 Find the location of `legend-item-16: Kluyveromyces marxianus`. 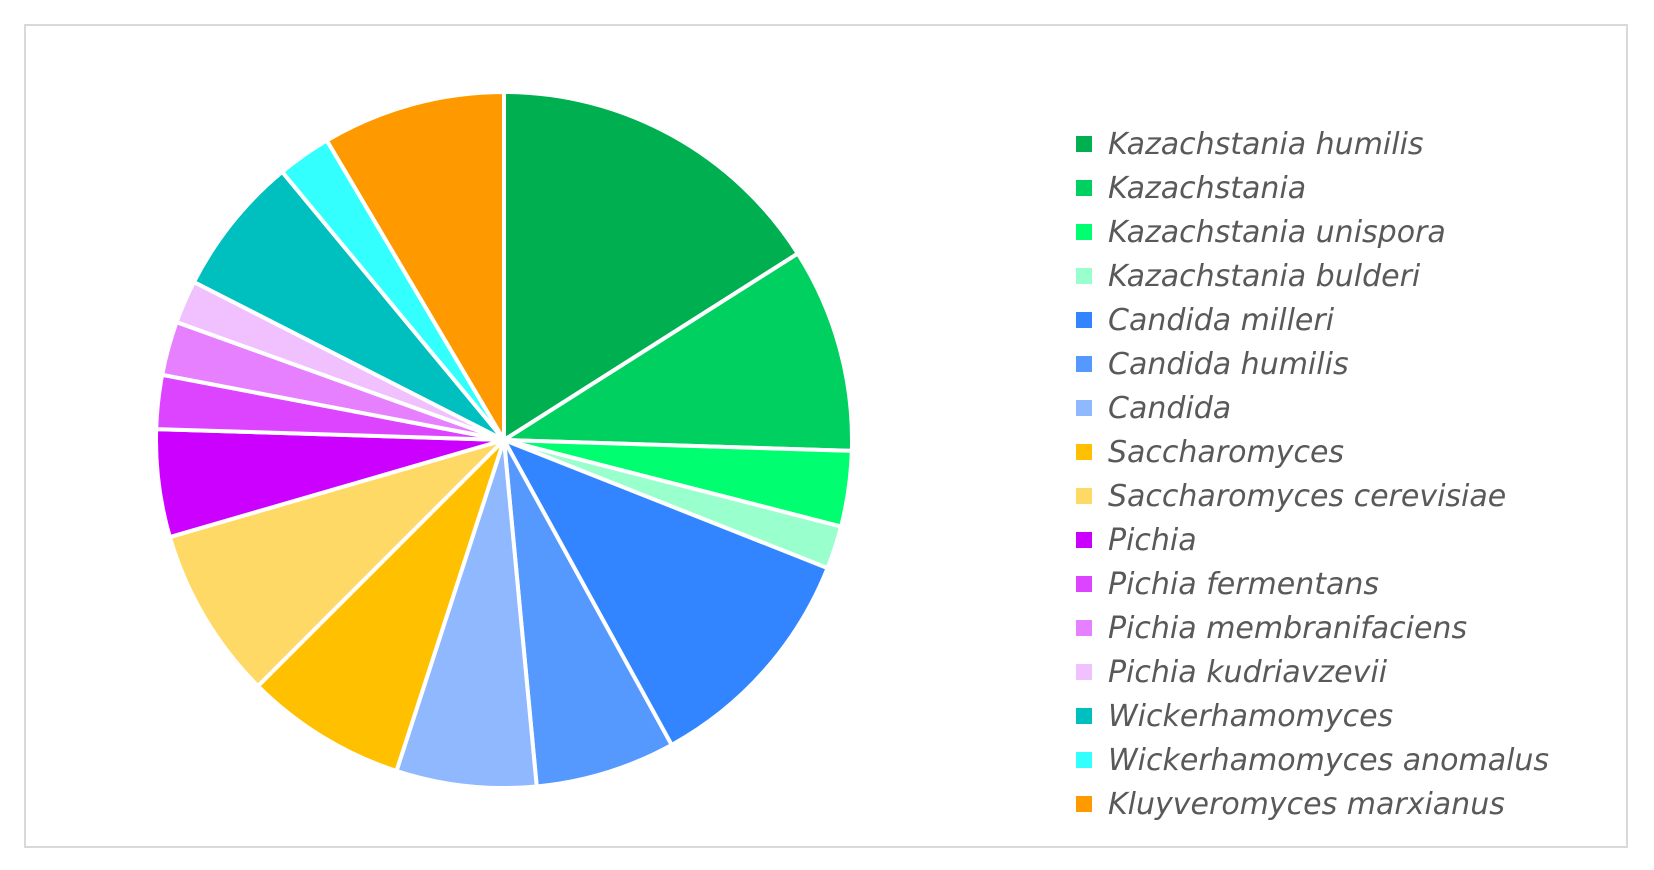

legend-item-16: Kluyveromyces marxianus is located at coordinates (1312, 804).